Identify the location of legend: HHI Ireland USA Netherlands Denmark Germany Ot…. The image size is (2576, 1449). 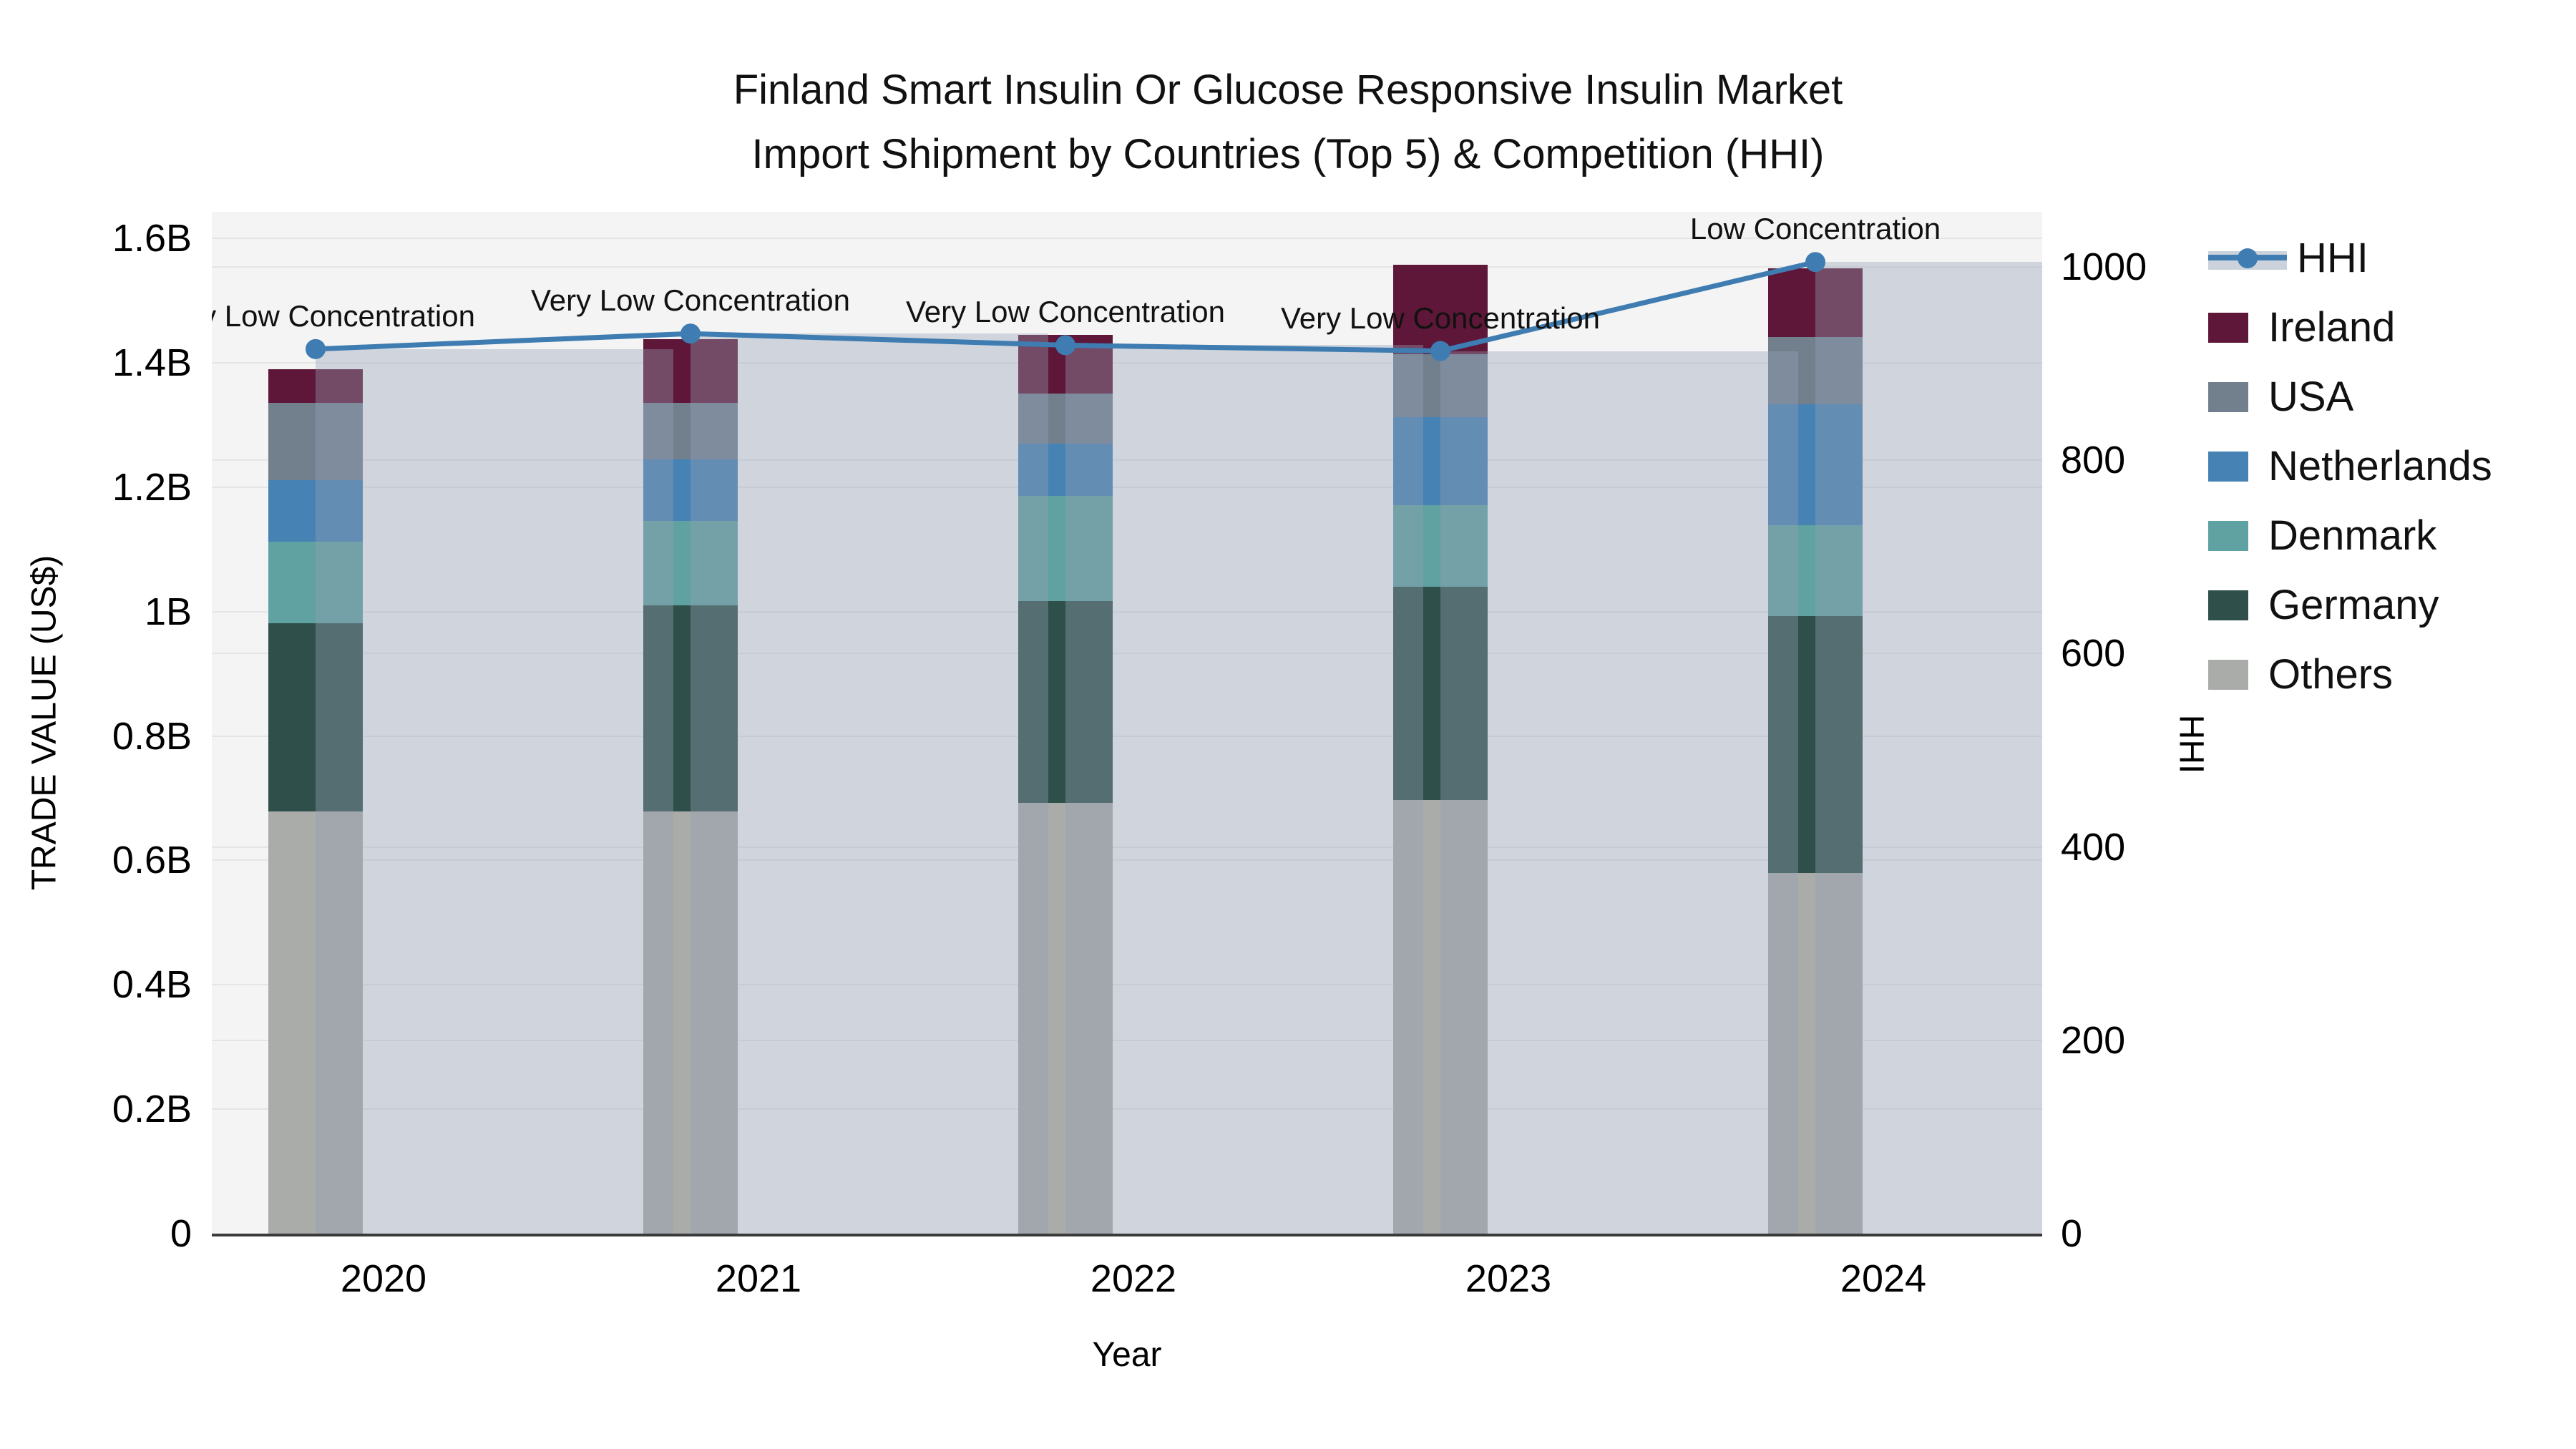
(2350, 466).